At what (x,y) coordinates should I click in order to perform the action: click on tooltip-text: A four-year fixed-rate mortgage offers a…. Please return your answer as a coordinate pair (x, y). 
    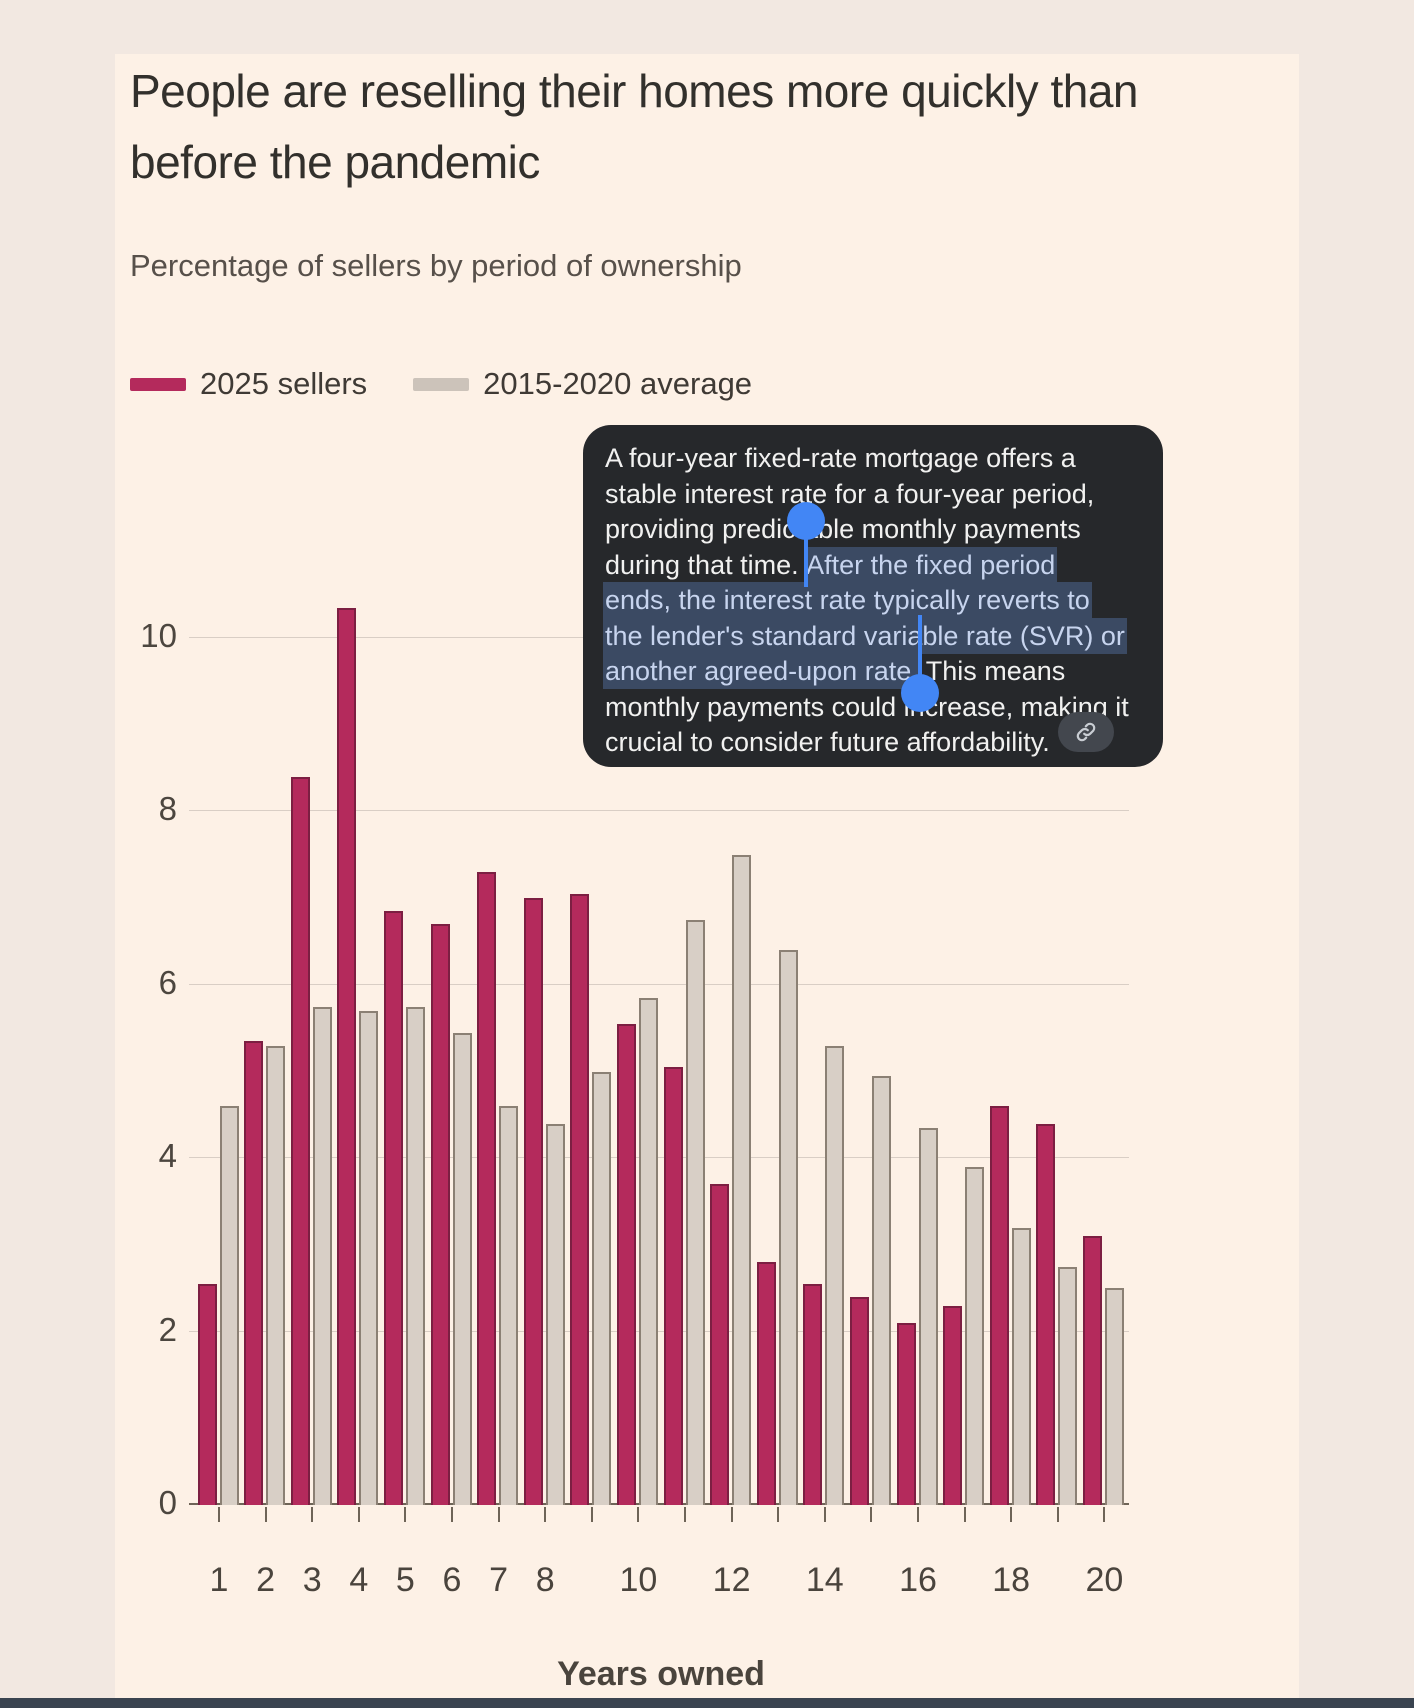
    Looking at the image, I should click on (871, 601).